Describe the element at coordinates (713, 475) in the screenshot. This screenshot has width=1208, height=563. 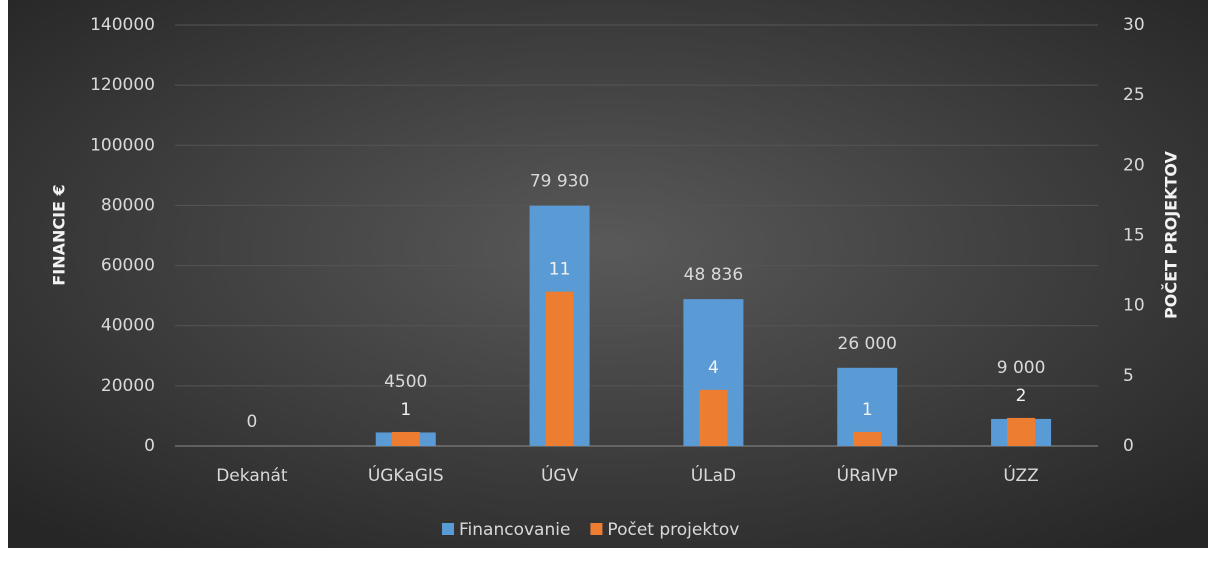
I see `x-tick-label: ÚLaD` at that location.